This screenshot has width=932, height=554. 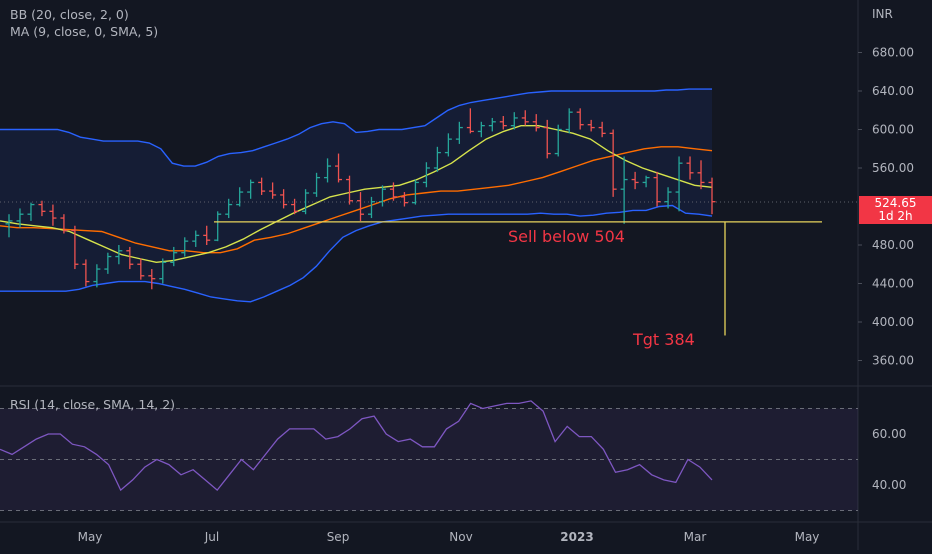 What do you see at coordinates (576, 537) in the screenshot?
I see `time-tick-label: 2023` at bounding box center [576, 537].